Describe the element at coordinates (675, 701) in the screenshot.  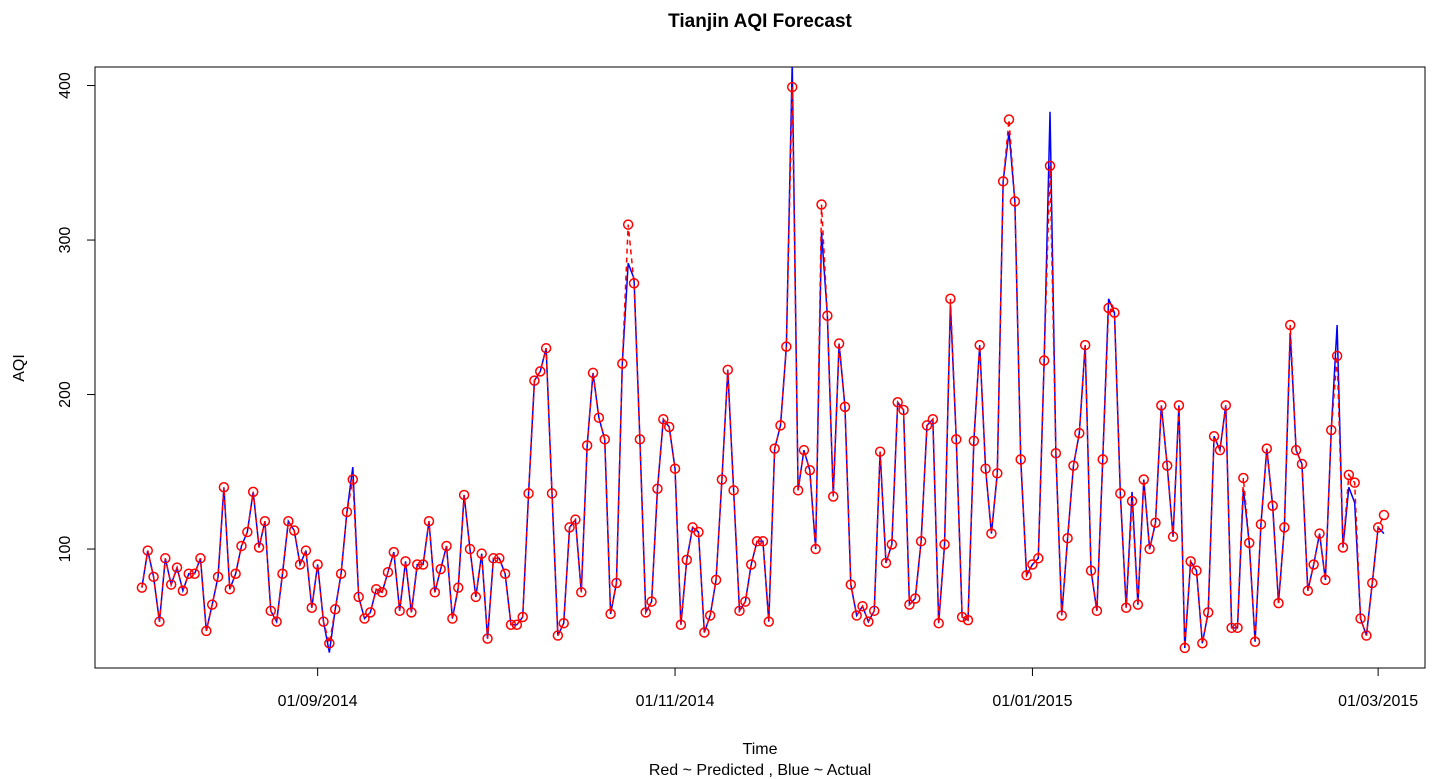
I see `x-tick-label: 01/11/2014` at that location.